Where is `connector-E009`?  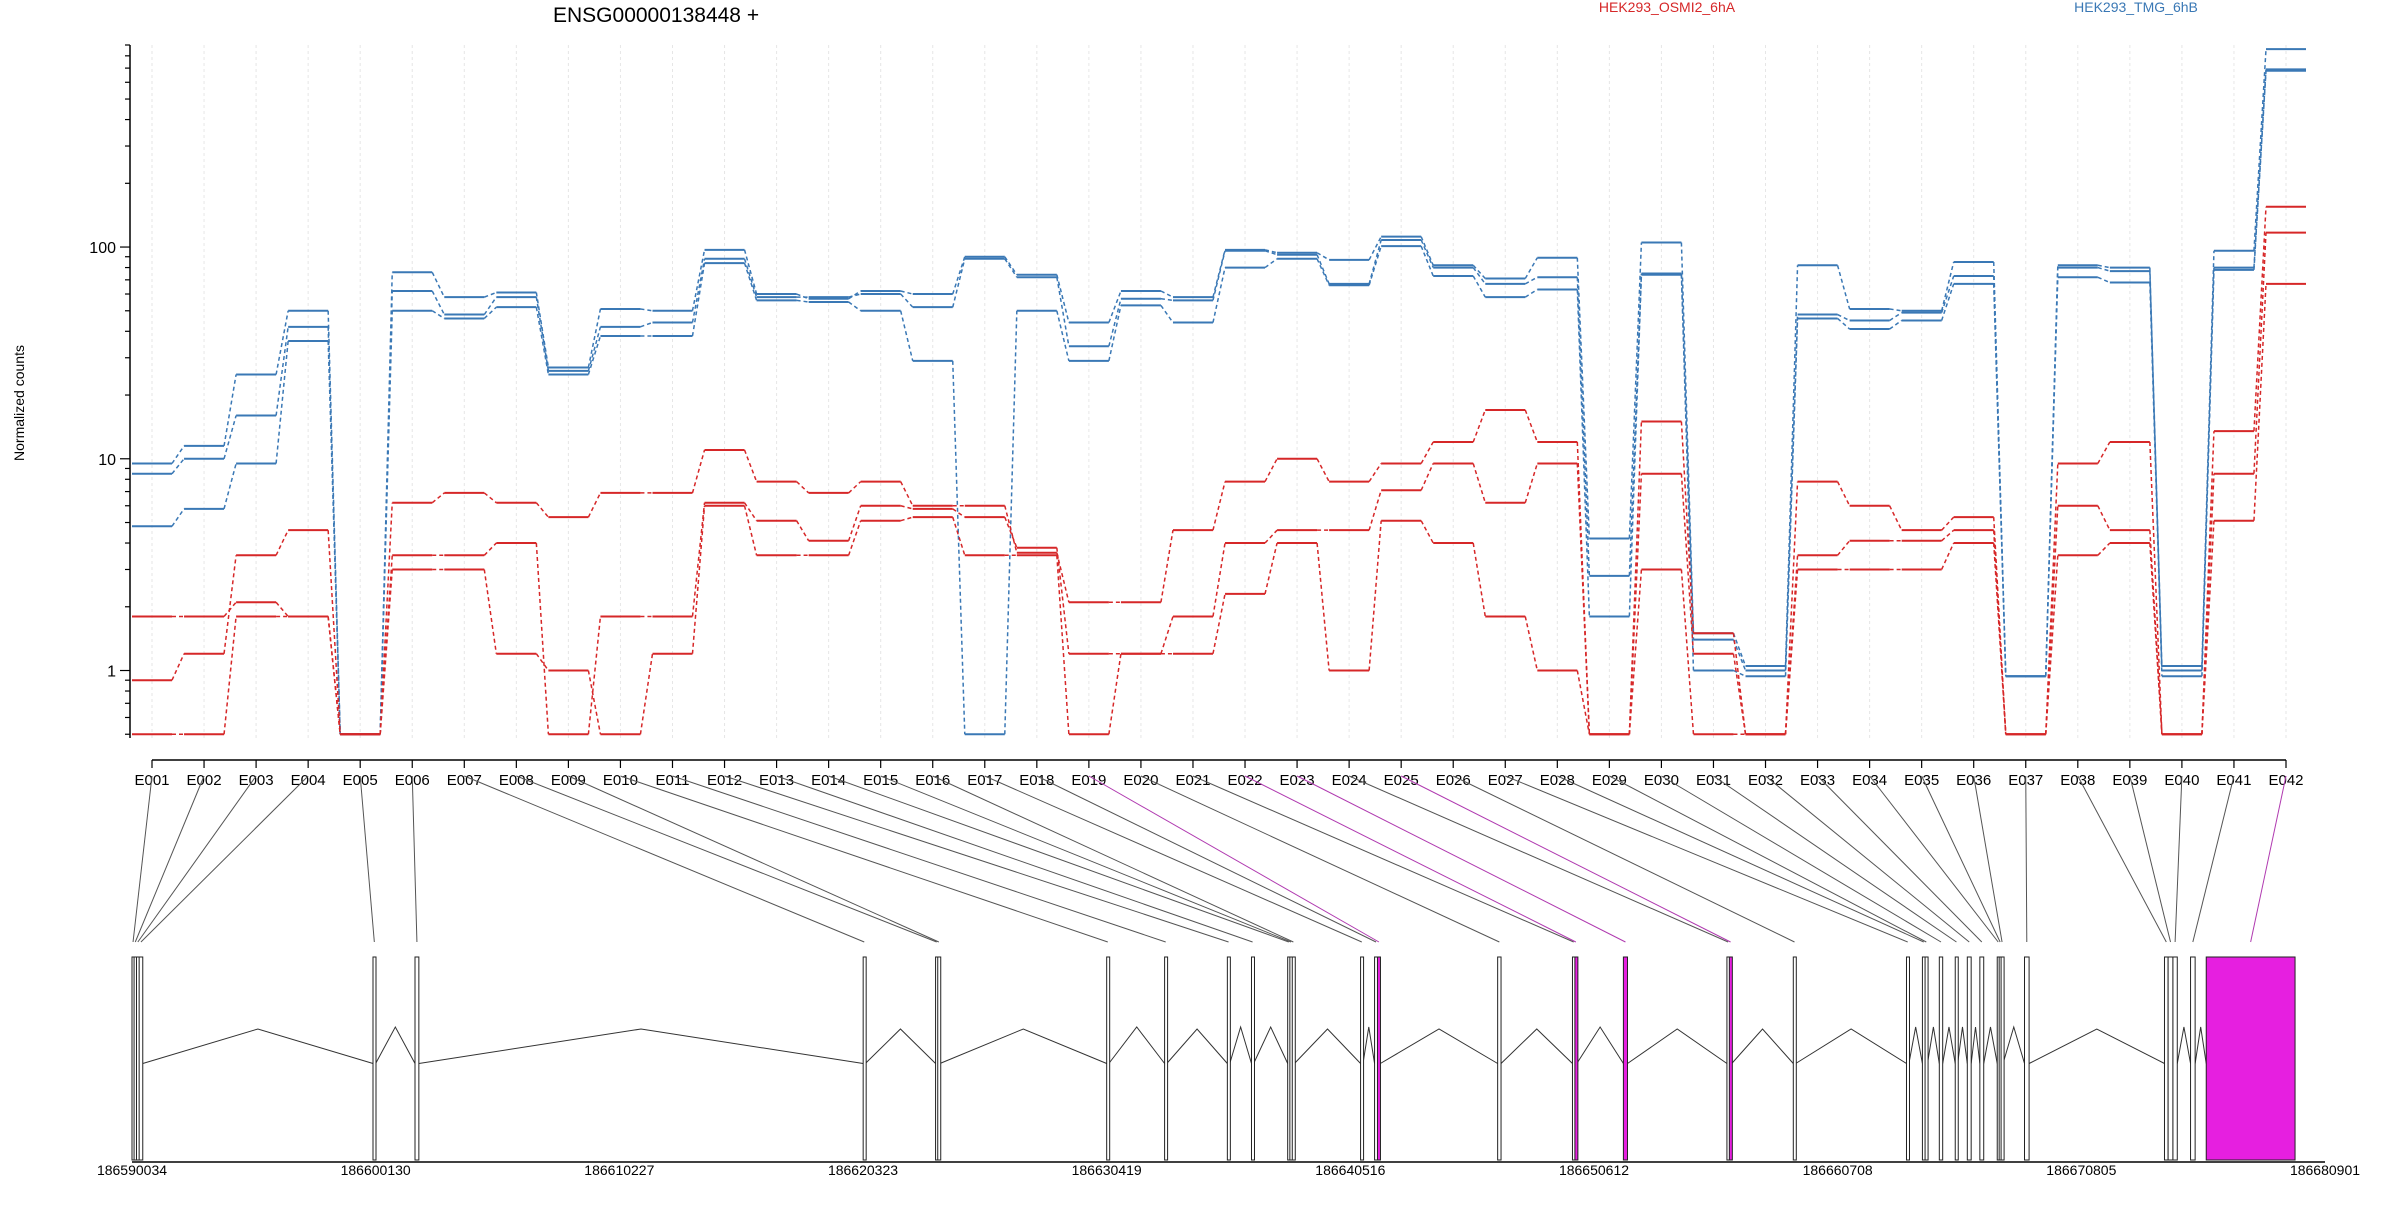 connector-E009 is located at coordinates (754, 859).